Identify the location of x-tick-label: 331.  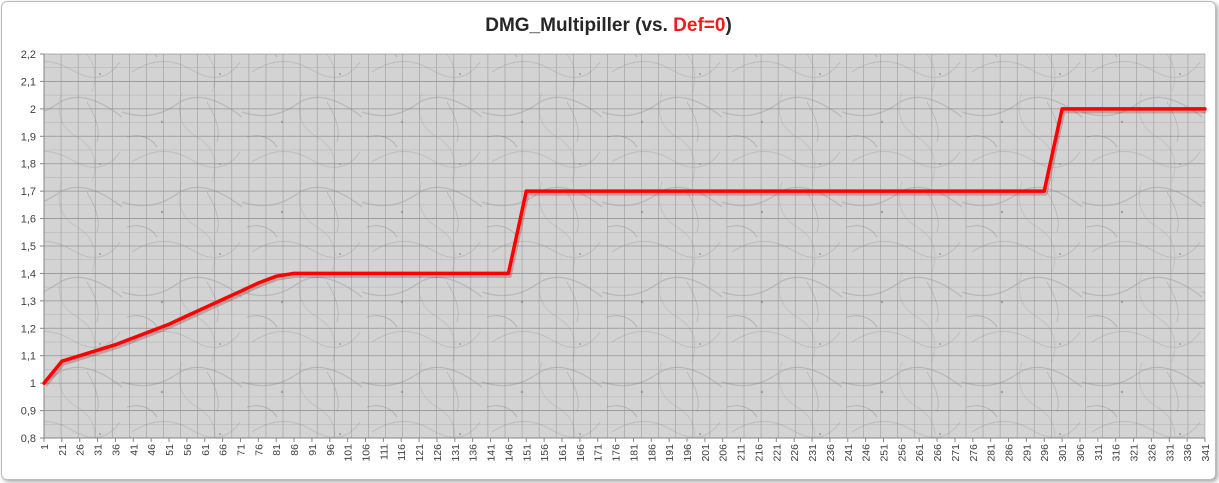
(1170, 453).